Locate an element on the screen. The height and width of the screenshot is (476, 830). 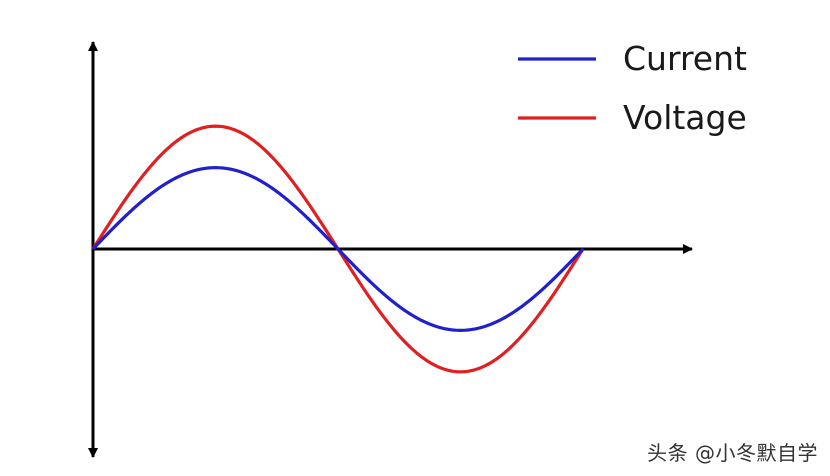
legend-label-current: Current is located at coordinates (685, 58).